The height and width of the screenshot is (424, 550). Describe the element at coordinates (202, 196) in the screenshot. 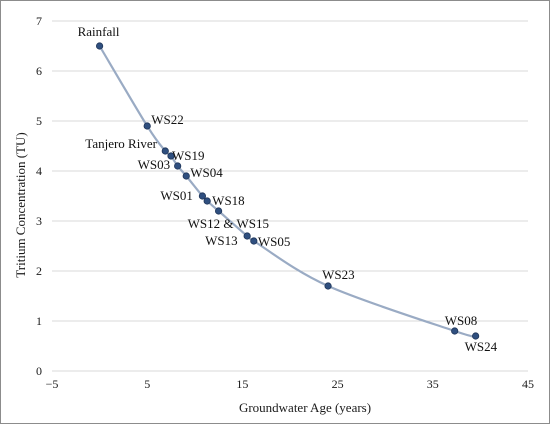

I see `data-point-ws01` at that location.